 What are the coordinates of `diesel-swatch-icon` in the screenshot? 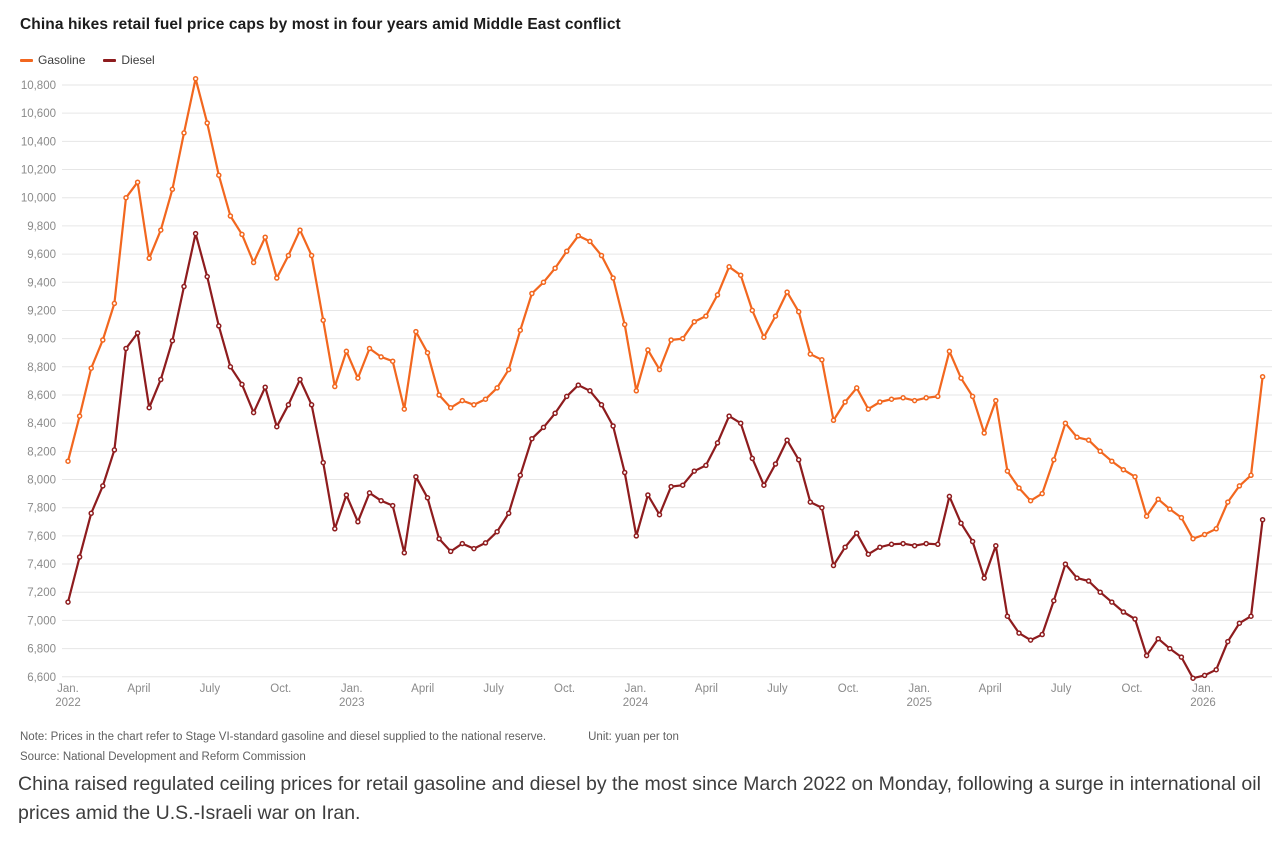 It's located at (110, 60).